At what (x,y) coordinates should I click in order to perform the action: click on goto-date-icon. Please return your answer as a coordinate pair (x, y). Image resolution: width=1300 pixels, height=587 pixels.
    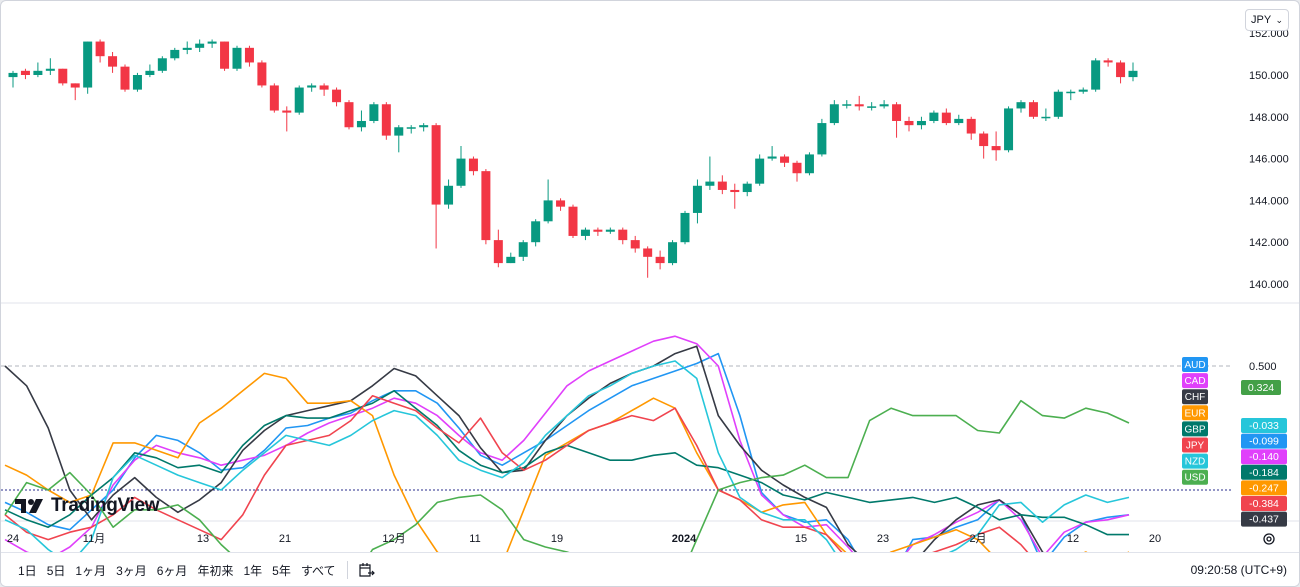
    Looking at the image, I should click on (367, 570).